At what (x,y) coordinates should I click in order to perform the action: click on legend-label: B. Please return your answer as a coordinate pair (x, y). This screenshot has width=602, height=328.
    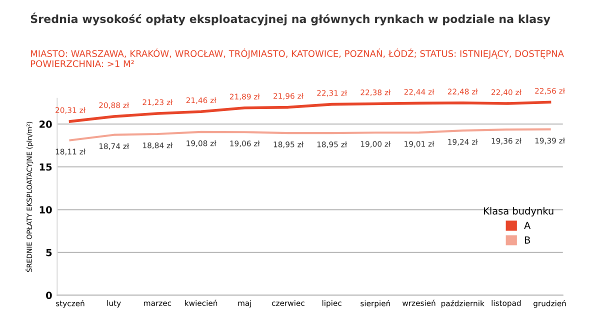
    Looking at the image, I should click on (527, 240).